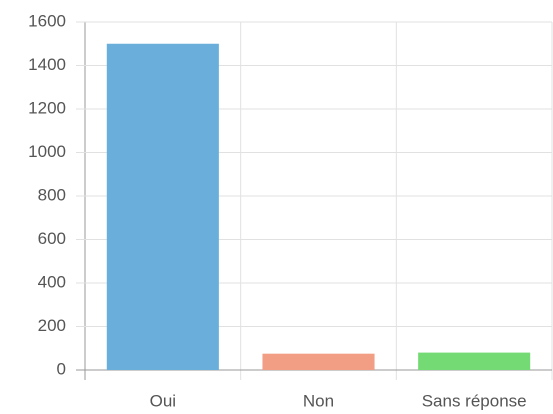 The height and width of the screenshot is (414, 553). Describe the element at coordinates (52, 238) in the screenshot. I see `y-tick-label: 600` at that location.